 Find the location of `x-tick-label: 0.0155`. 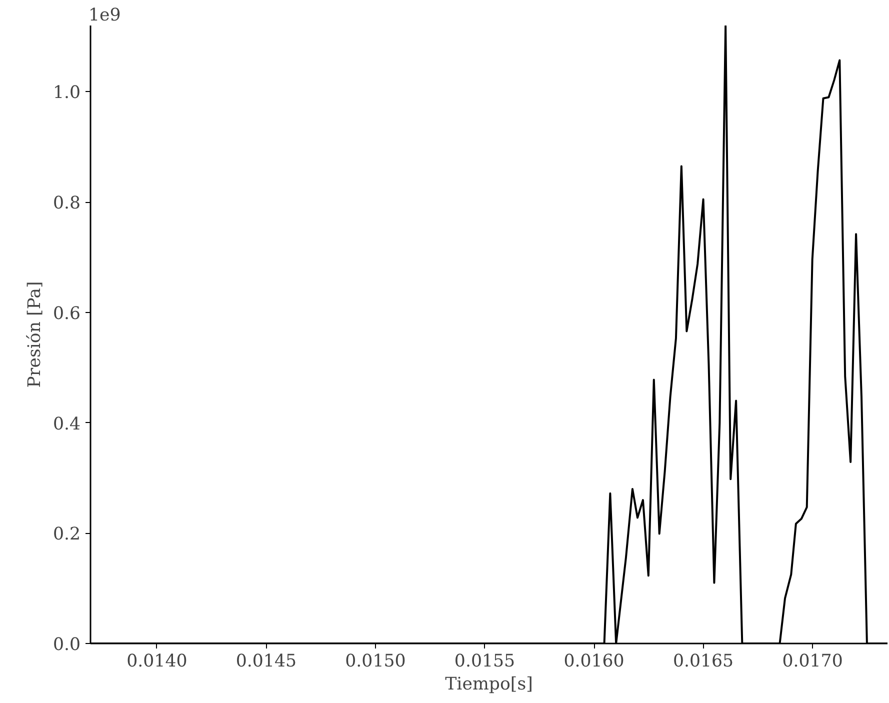

x-tick-label: 0.0155 is located at coordinates (485, 662).